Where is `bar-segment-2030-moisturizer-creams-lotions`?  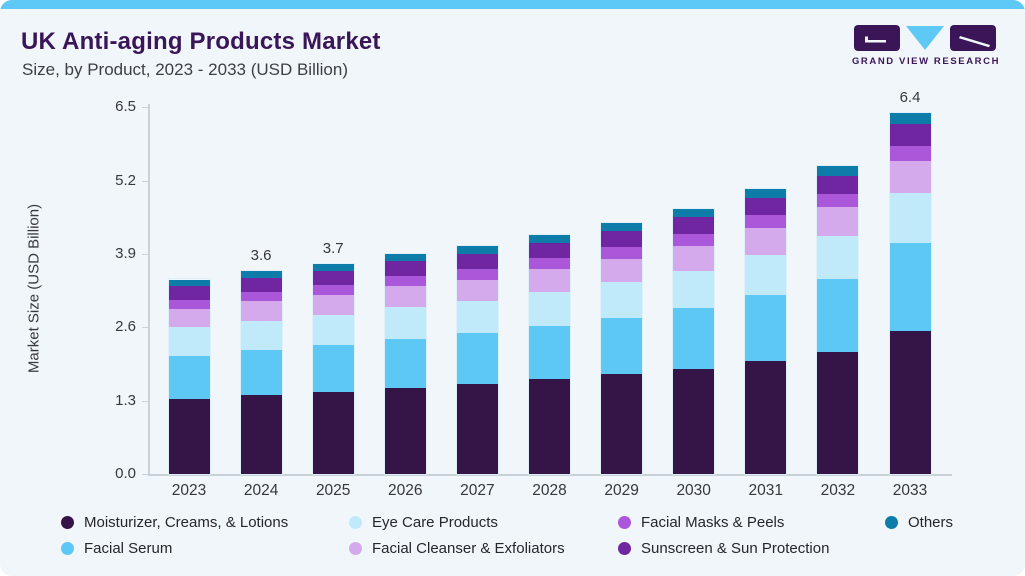 bar-segment-2030-moisturizer-creams-lotions is located at coordinates (694, 421).